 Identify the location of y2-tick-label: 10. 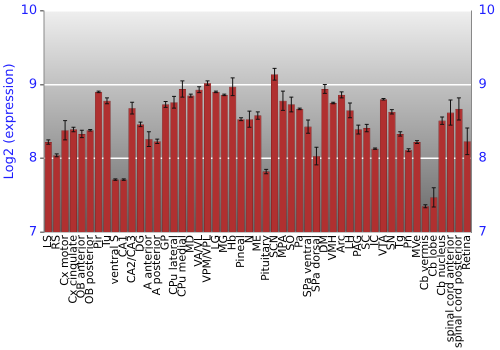
(487, 10).